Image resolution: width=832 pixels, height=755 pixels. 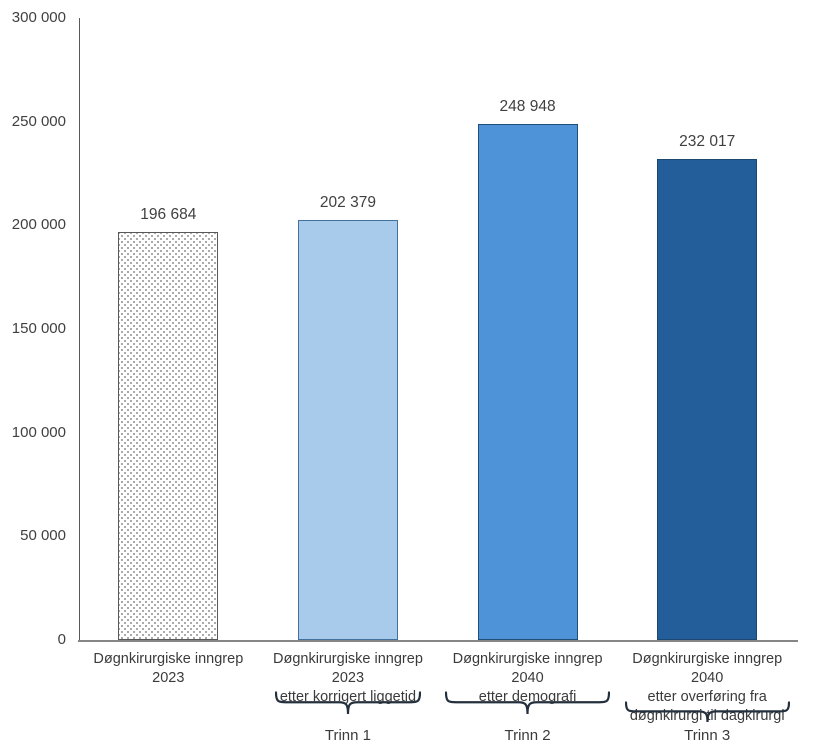 What do you see at coordinates (527, 735) in the screenshot?
I see `group-label-trinn-2: Trinn 2` at bounding box center [527, 735].